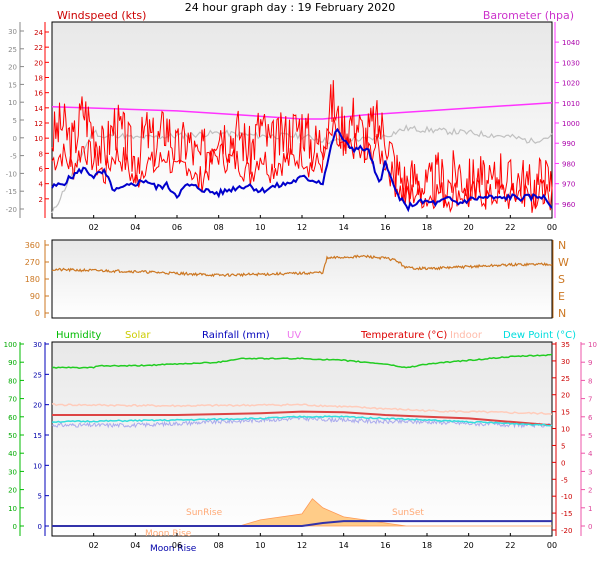 The image size is (608, 561). I want to click on graph-title: 24 hour graph day : 19 February 2020, so click(290, 7).